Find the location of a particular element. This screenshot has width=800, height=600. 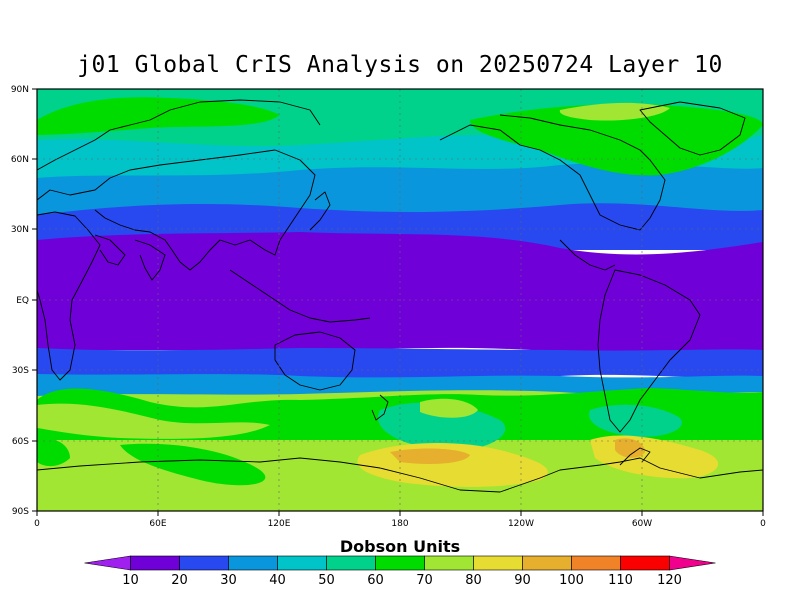

colorbar-tick-label: 10 is located at coordinates (130, 580).